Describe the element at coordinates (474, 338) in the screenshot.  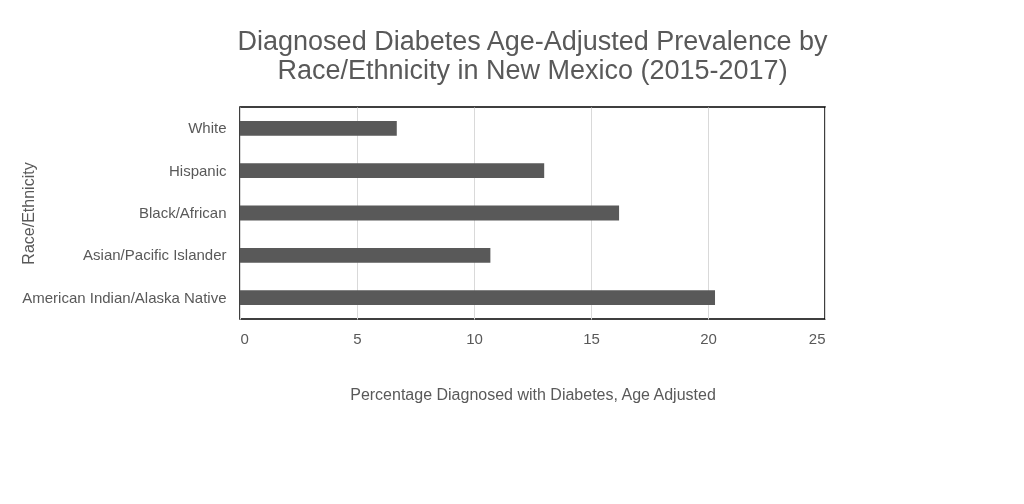
I see `x-tick-label: 10` at that location.